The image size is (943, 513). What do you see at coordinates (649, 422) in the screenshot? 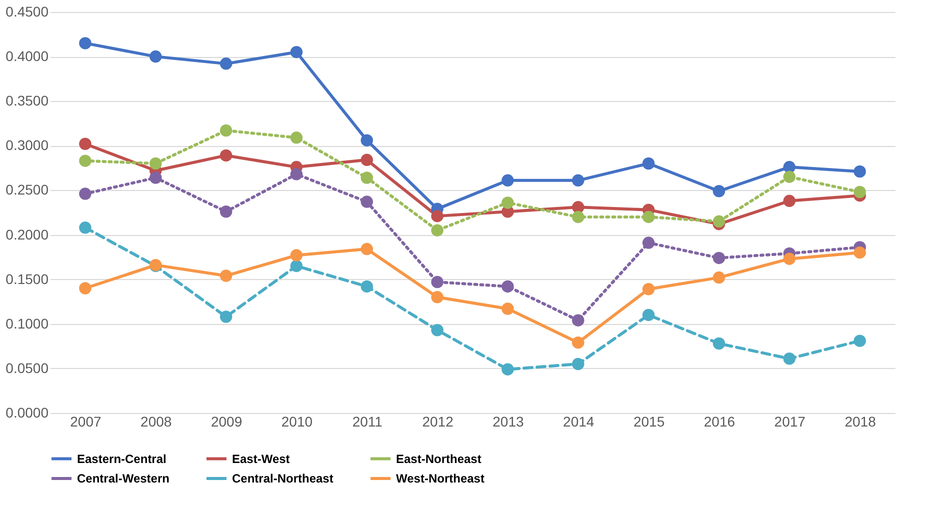
I see `x-tick-label: 2015` at bounding box center [649, 422].